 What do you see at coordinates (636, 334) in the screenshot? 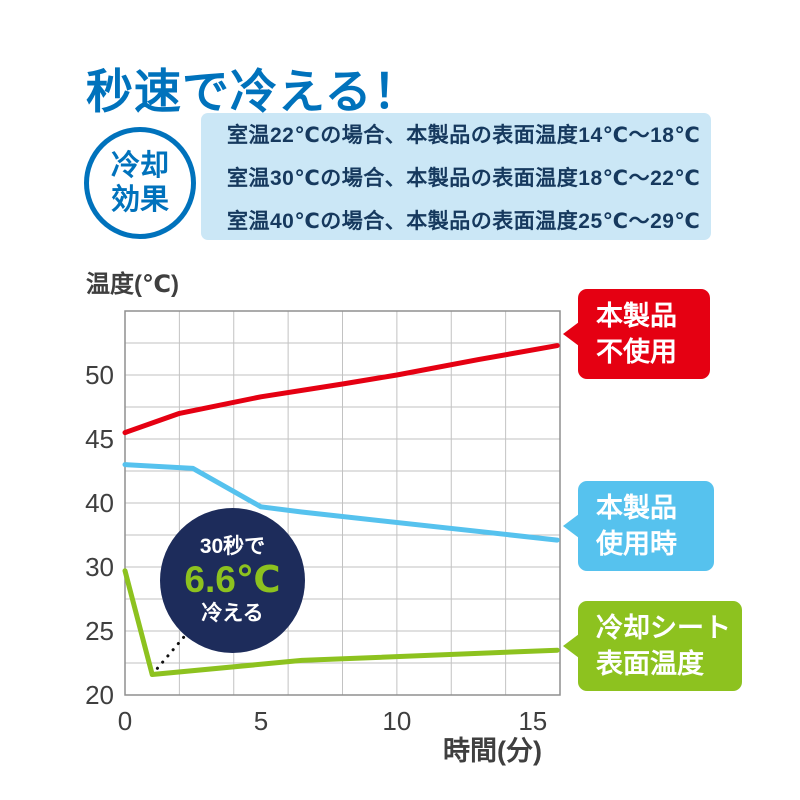
I see `callout-product-not-in-use: 本製品 不使用` at bounding box center [636, 334].